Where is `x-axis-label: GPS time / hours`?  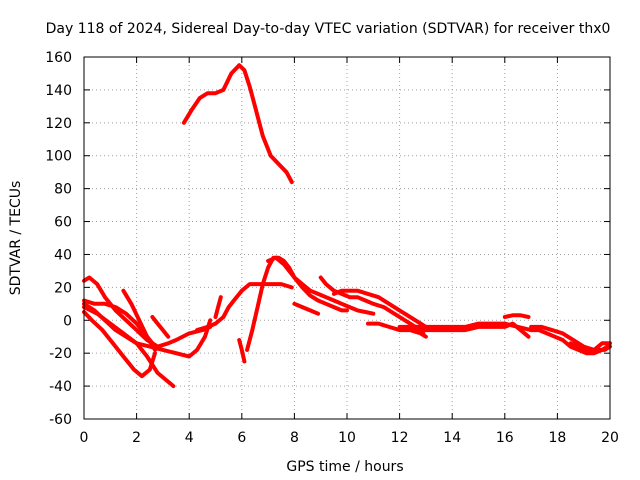 x-axis-label: GPS time / hours is located at coordinates (344, 467).